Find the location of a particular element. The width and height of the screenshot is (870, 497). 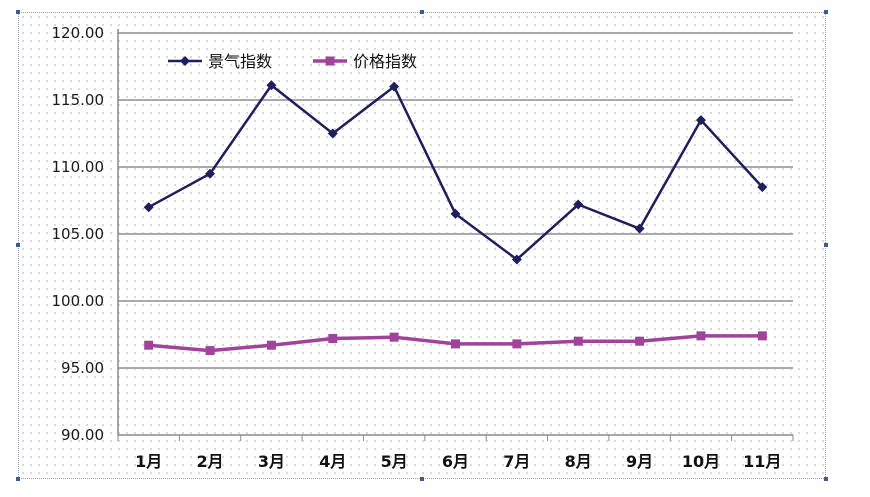

y-tick-label: 105.00 is located at coordinates (78, 234).